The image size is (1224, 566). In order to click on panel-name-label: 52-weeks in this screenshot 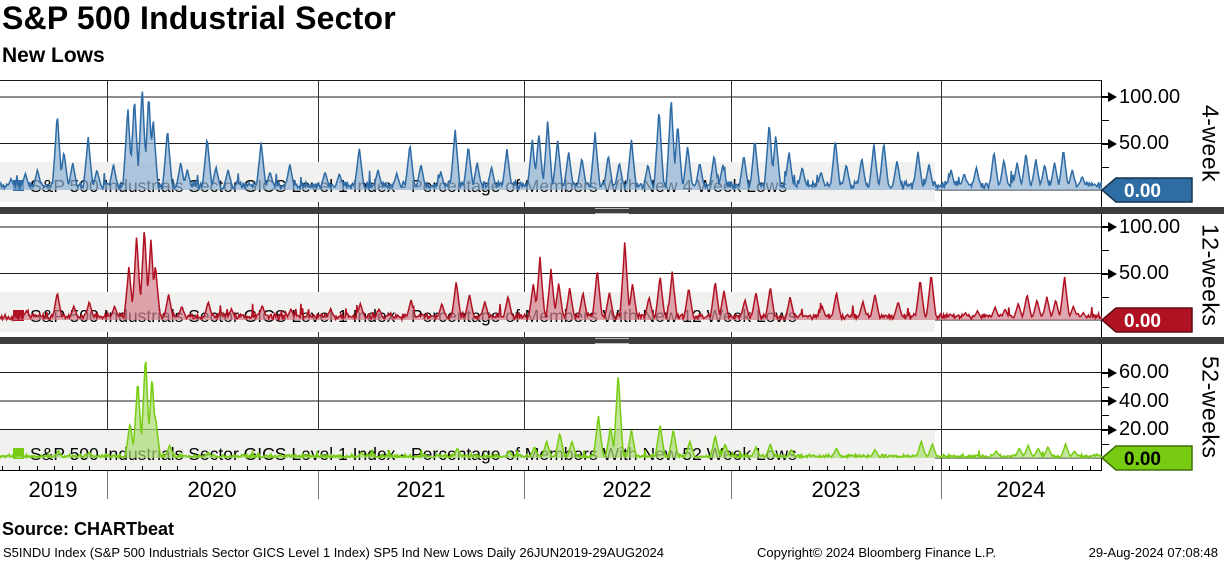, I will do `click(1210, 407)`.